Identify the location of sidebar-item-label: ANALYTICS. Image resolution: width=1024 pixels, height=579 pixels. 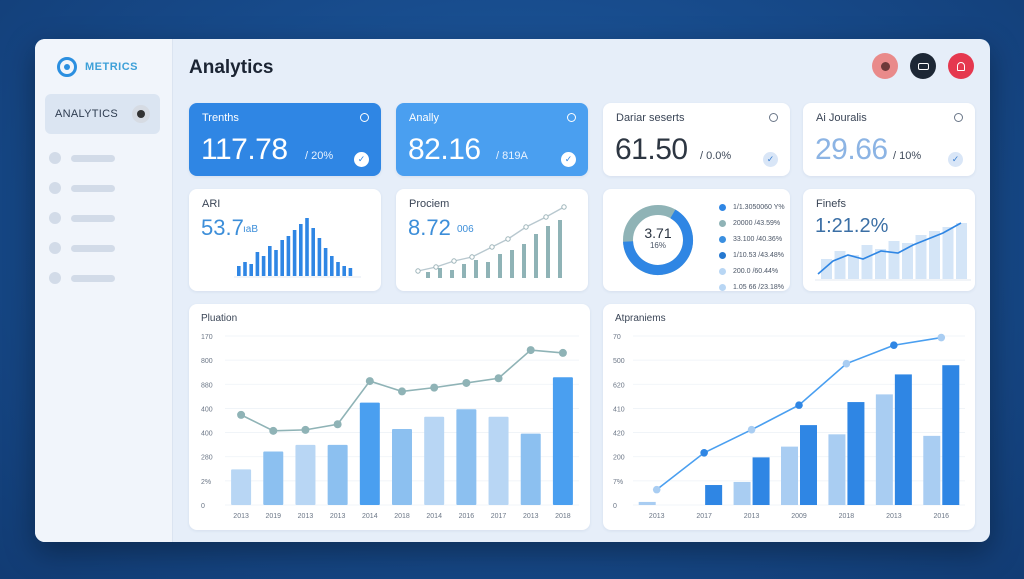
(87, 114).